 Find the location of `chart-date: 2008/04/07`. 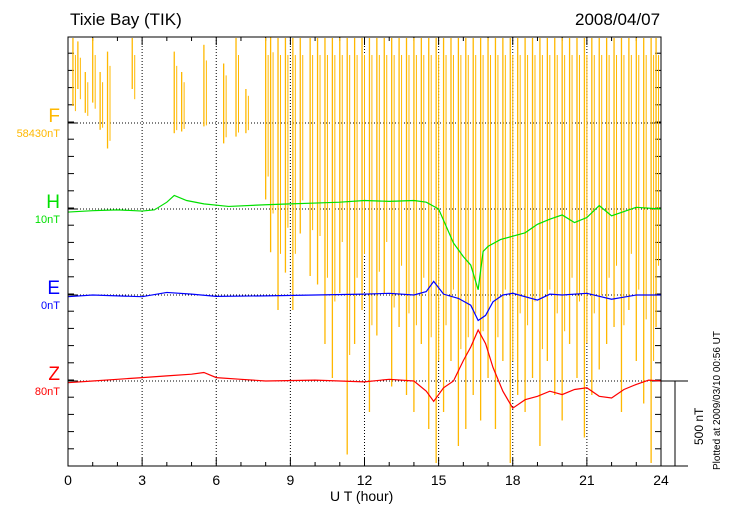

chart-date: 2008/04/07 is located at coordinates (618, 19).